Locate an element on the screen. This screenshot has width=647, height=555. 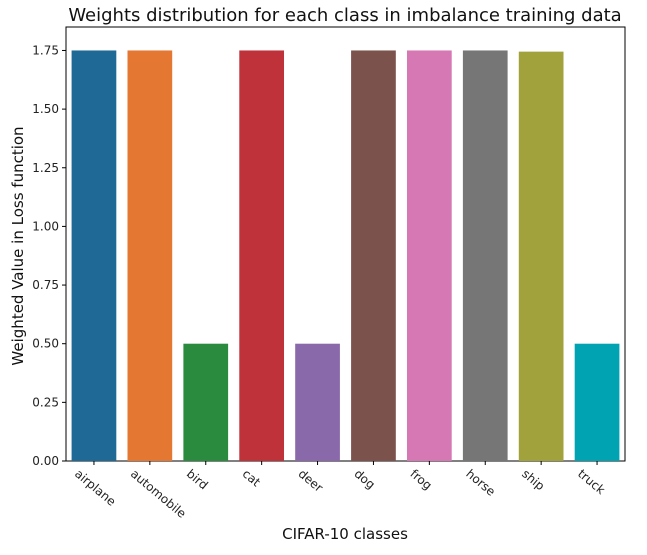
x-tick-label: dog is located at coordinates (365, 479).